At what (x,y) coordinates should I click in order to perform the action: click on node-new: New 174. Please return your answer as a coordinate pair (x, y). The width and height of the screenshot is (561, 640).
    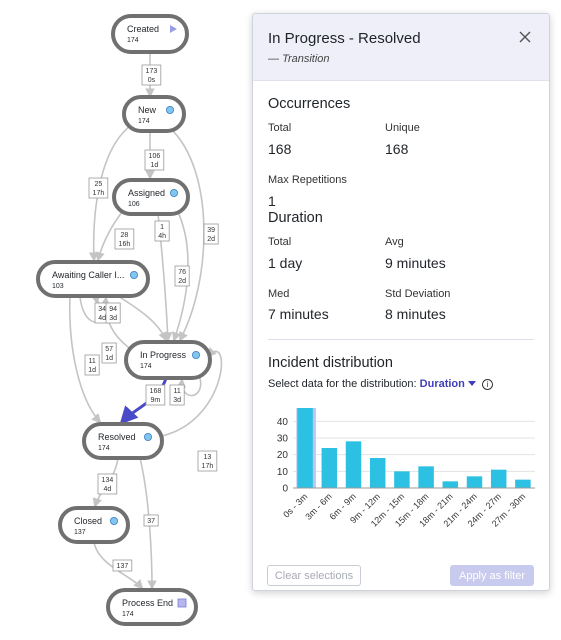
    Looking at the image, I should click on (154, 114).